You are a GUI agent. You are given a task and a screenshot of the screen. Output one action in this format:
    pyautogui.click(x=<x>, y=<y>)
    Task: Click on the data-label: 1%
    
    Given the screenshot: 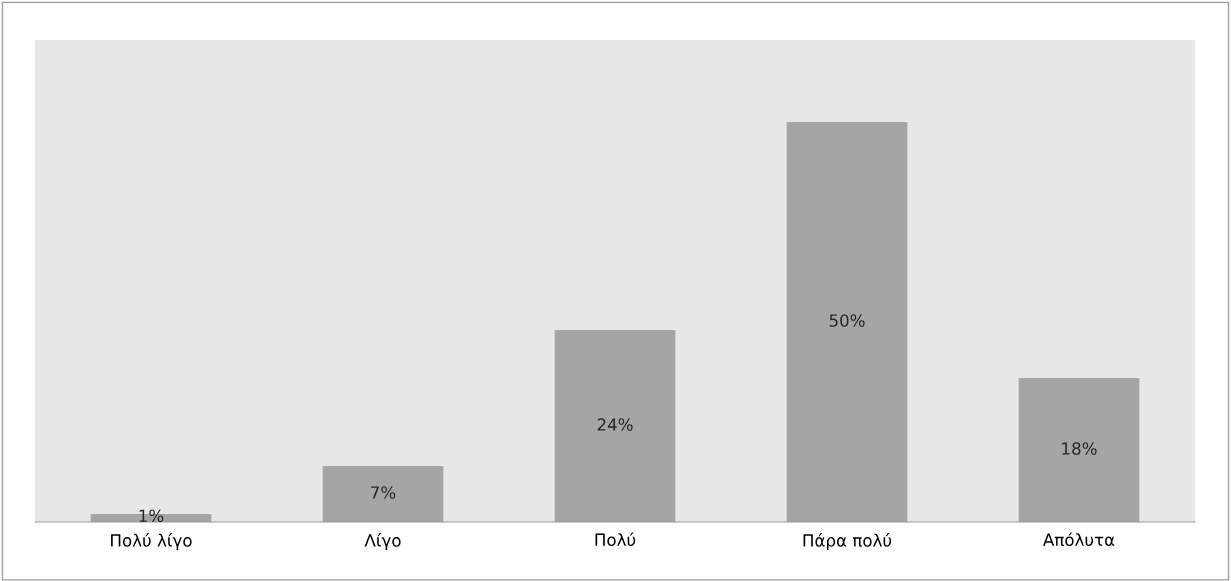 What is the action you would take?
    pyautogui.click(x=151, y=516)
    